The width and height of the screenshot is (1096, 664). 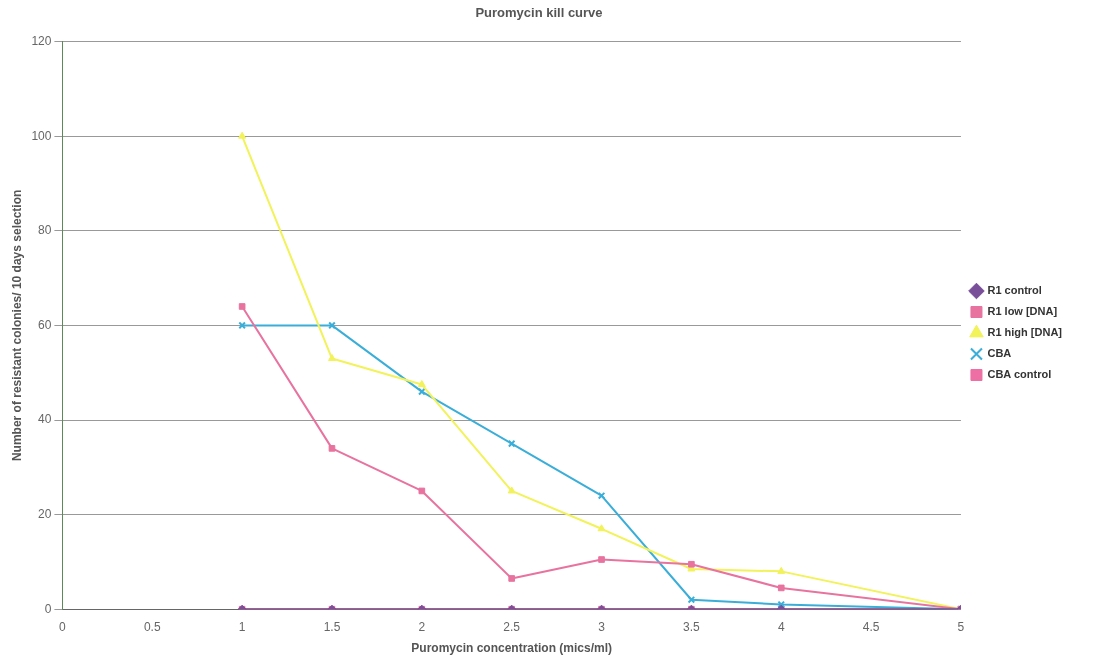 What do you see at coordinates (422, 626) in the screenshot?
I see `x-tick-label: 2` at bounding box center [422, 626].